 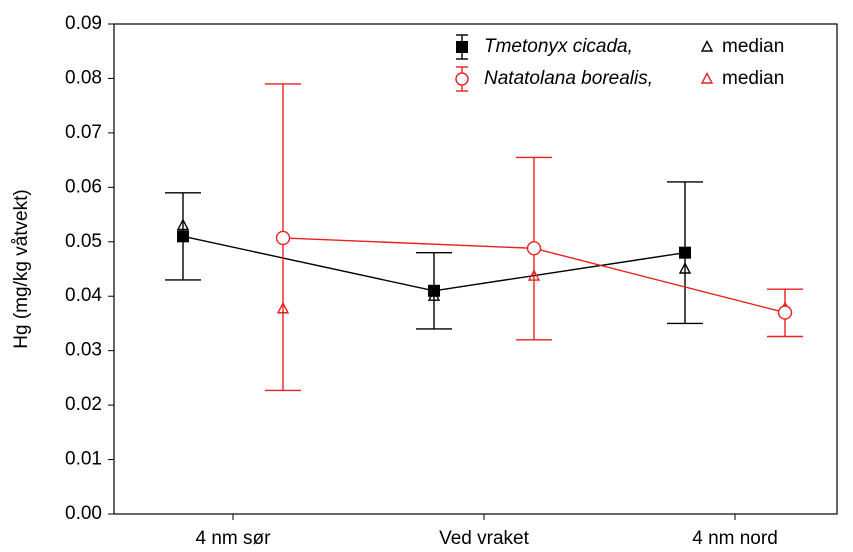 I want to click on legend-label: Natatolana borealis,, so click(x=568, y=78).